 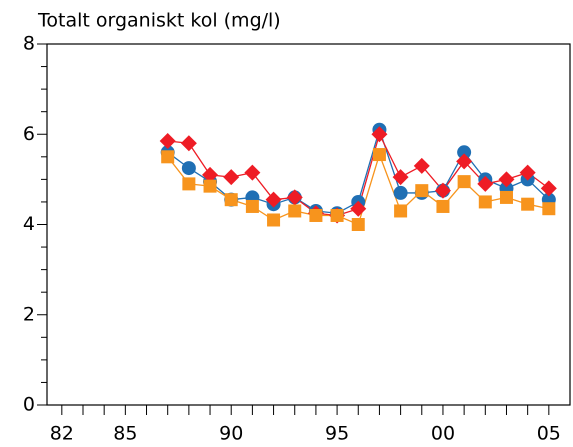 What do you see at coordinates (29, 405) in the screenshot?
I see `y-tick-label: 0` at bounding box center [29, 405].